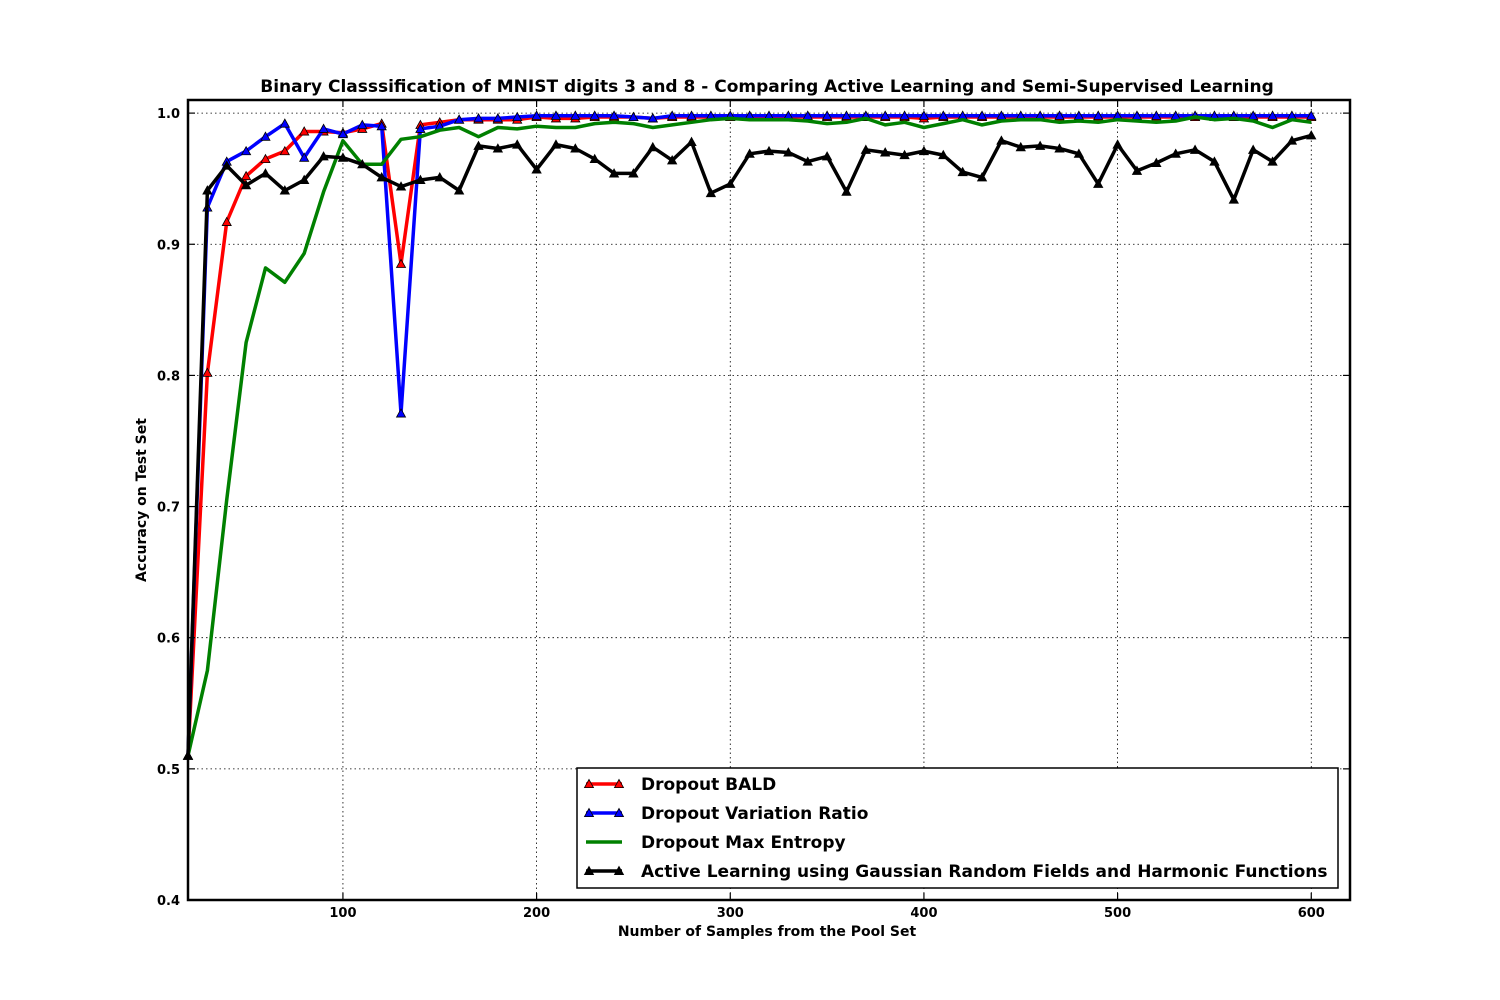  I want to click on y-axis-label: Accuracy on Test Set, so click(142, 500).